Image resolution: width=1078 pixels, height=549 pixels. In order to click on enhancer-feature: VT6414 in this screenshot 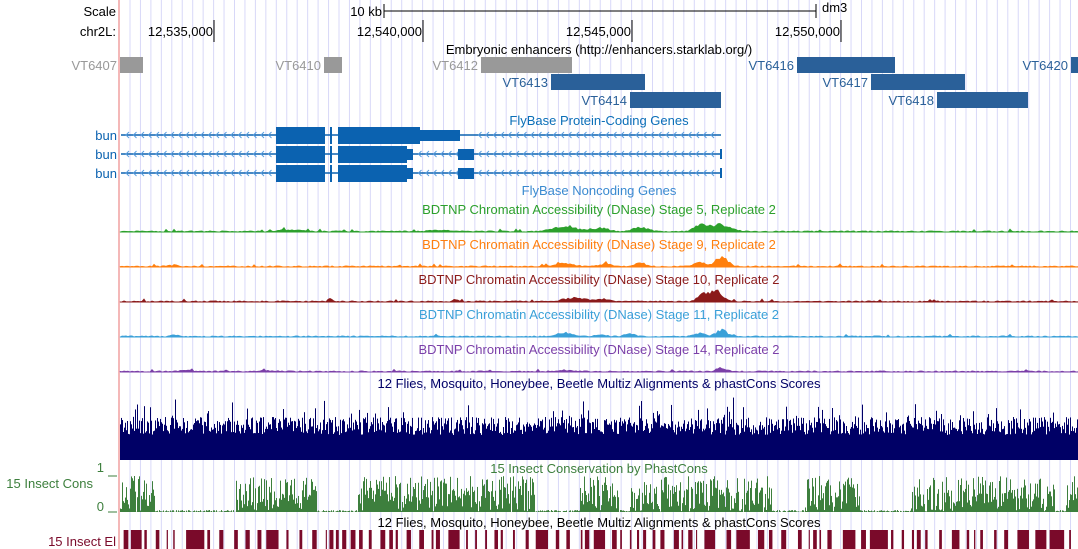, I will do `click(651, 100)`.